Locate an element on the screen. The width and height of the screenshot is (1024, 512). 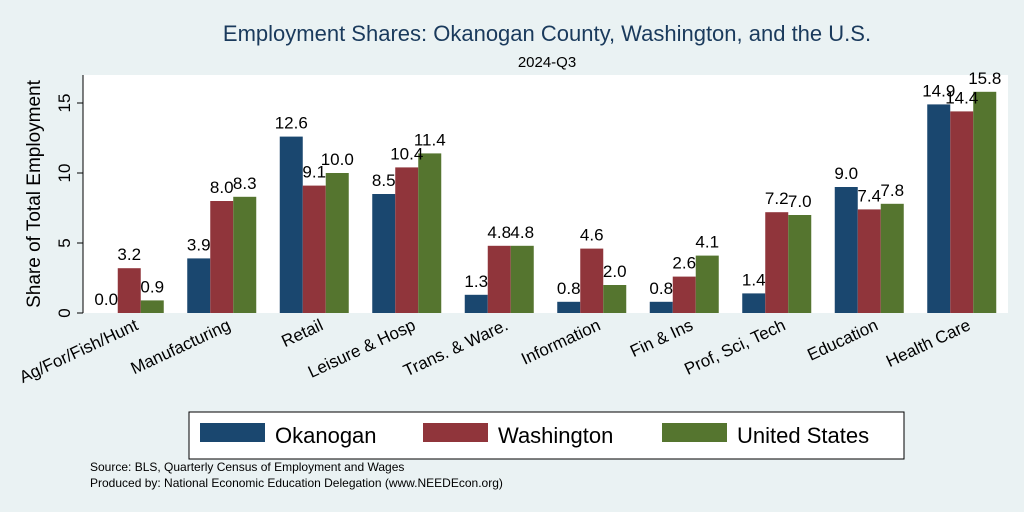
y-ticks: 0 5 10 15 is located at coordinates (69, 206).